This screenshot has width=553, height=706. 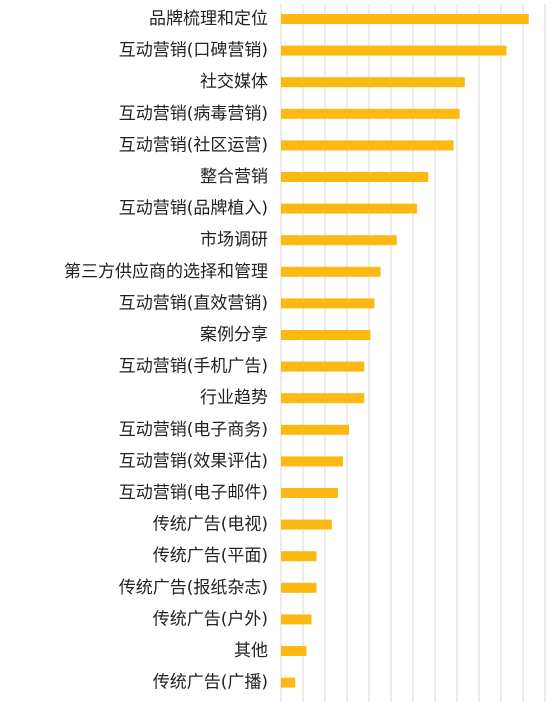 I want to click on category-label: 互动营销(口碑营销), so click(x=193, y=51).